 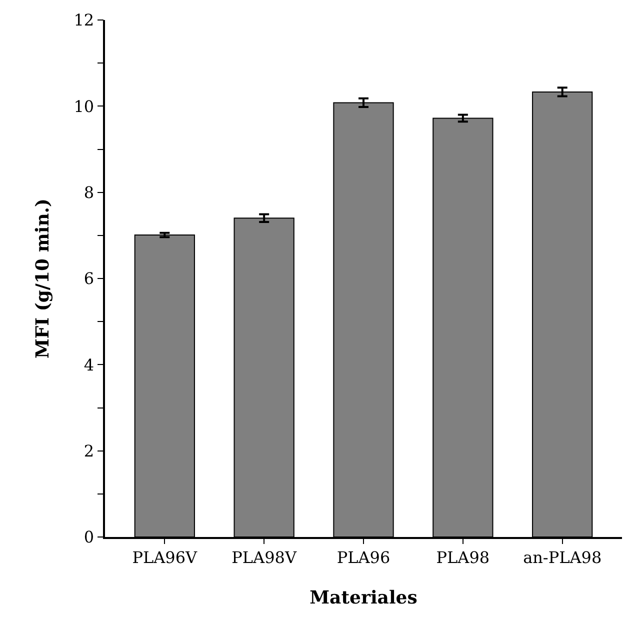 I want to click on y-tick-label: 4, so click(x=89, y=364).